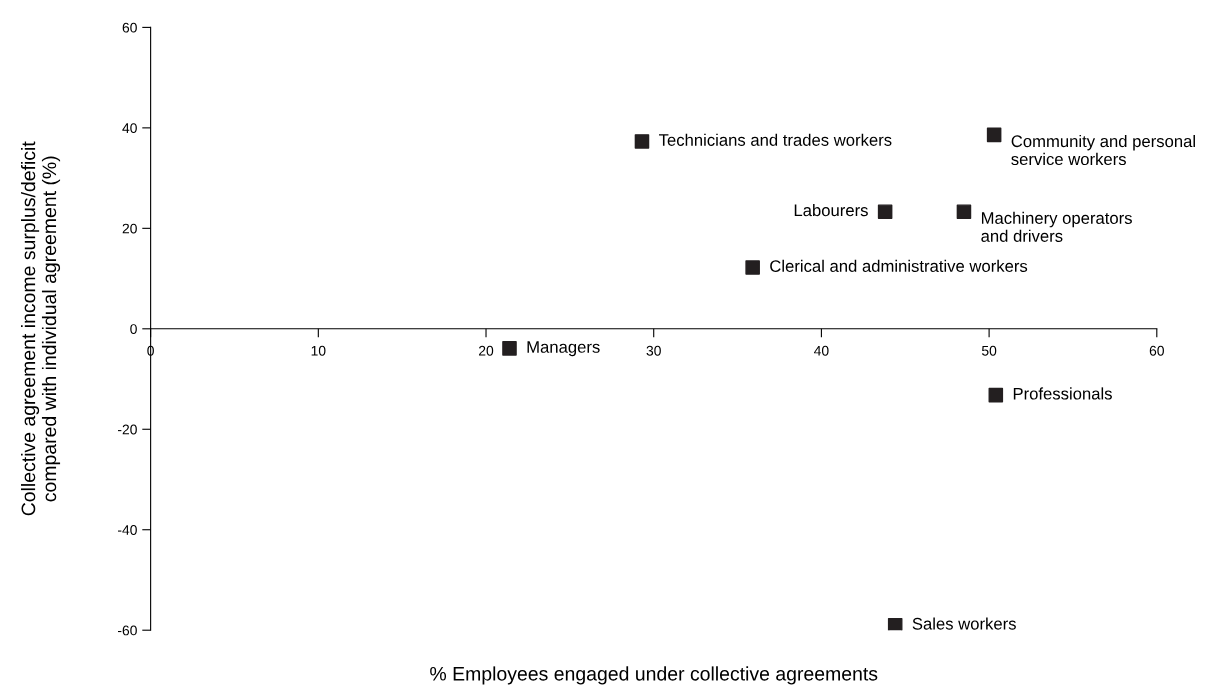  Describe the element at coordinates (653, 350) in the screenshot. I see `x-tick-label: 30` at that location.